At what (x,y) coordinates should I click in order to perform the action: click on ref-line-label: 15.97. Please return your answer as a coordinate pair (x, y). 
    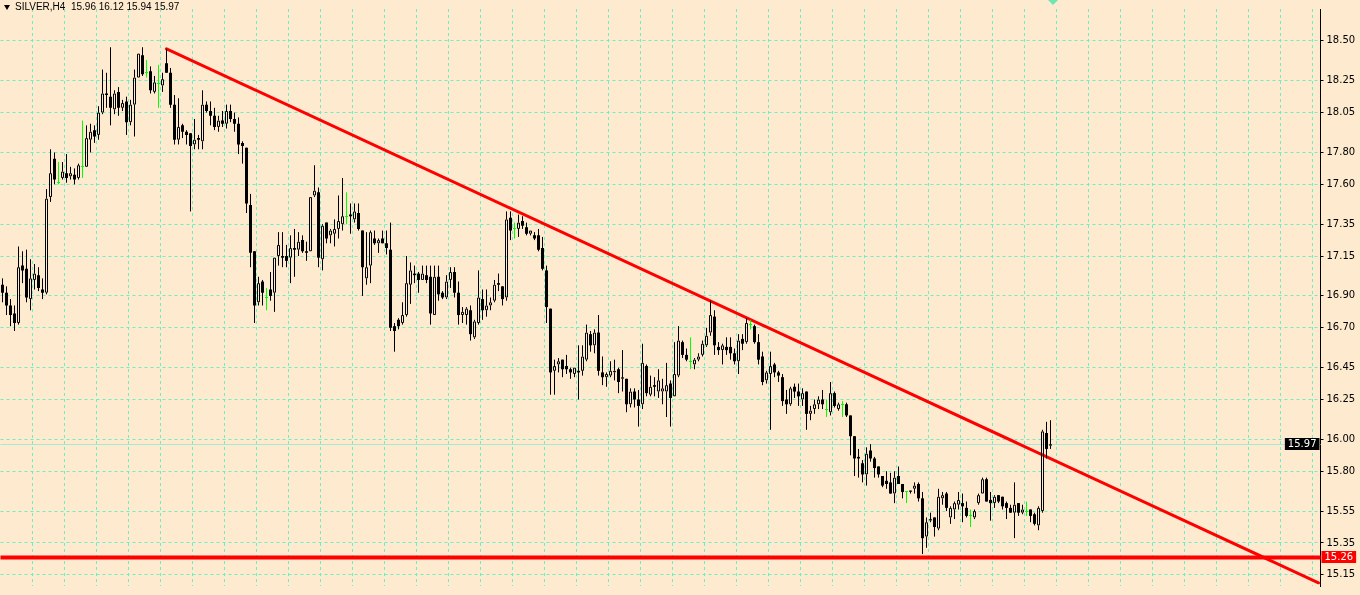
    Looking at the image, I should click on (1302, 444).